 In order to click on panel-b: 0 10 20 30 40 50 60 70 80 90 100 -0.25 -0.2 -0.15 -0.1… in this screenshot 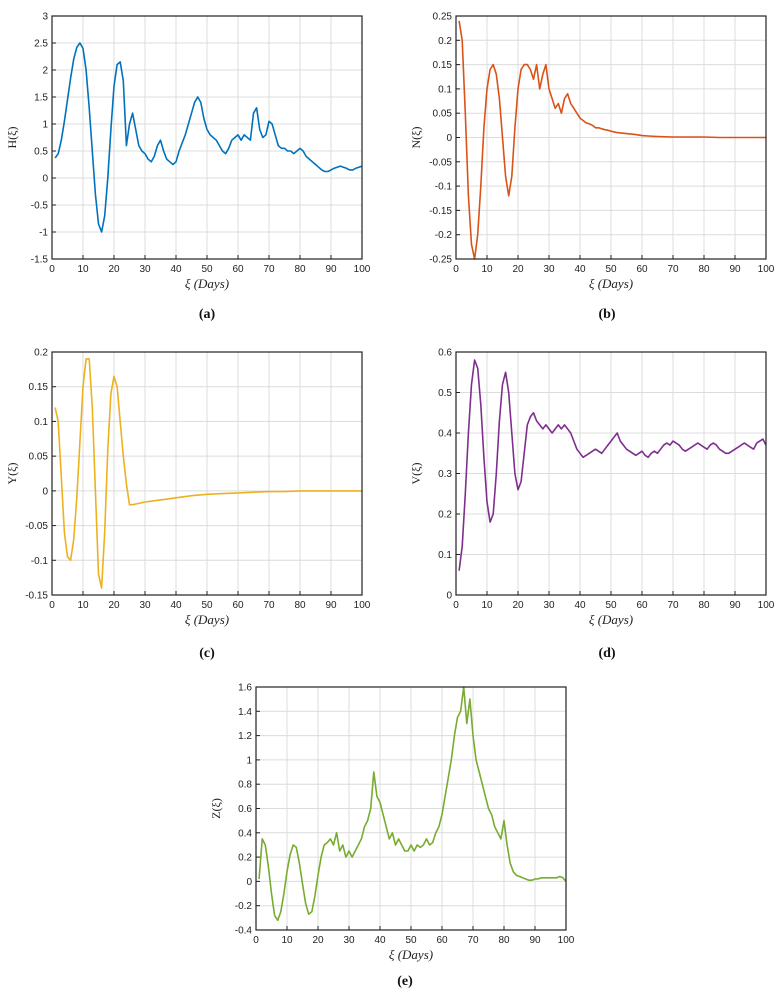, I will do `click(592, 167)`.